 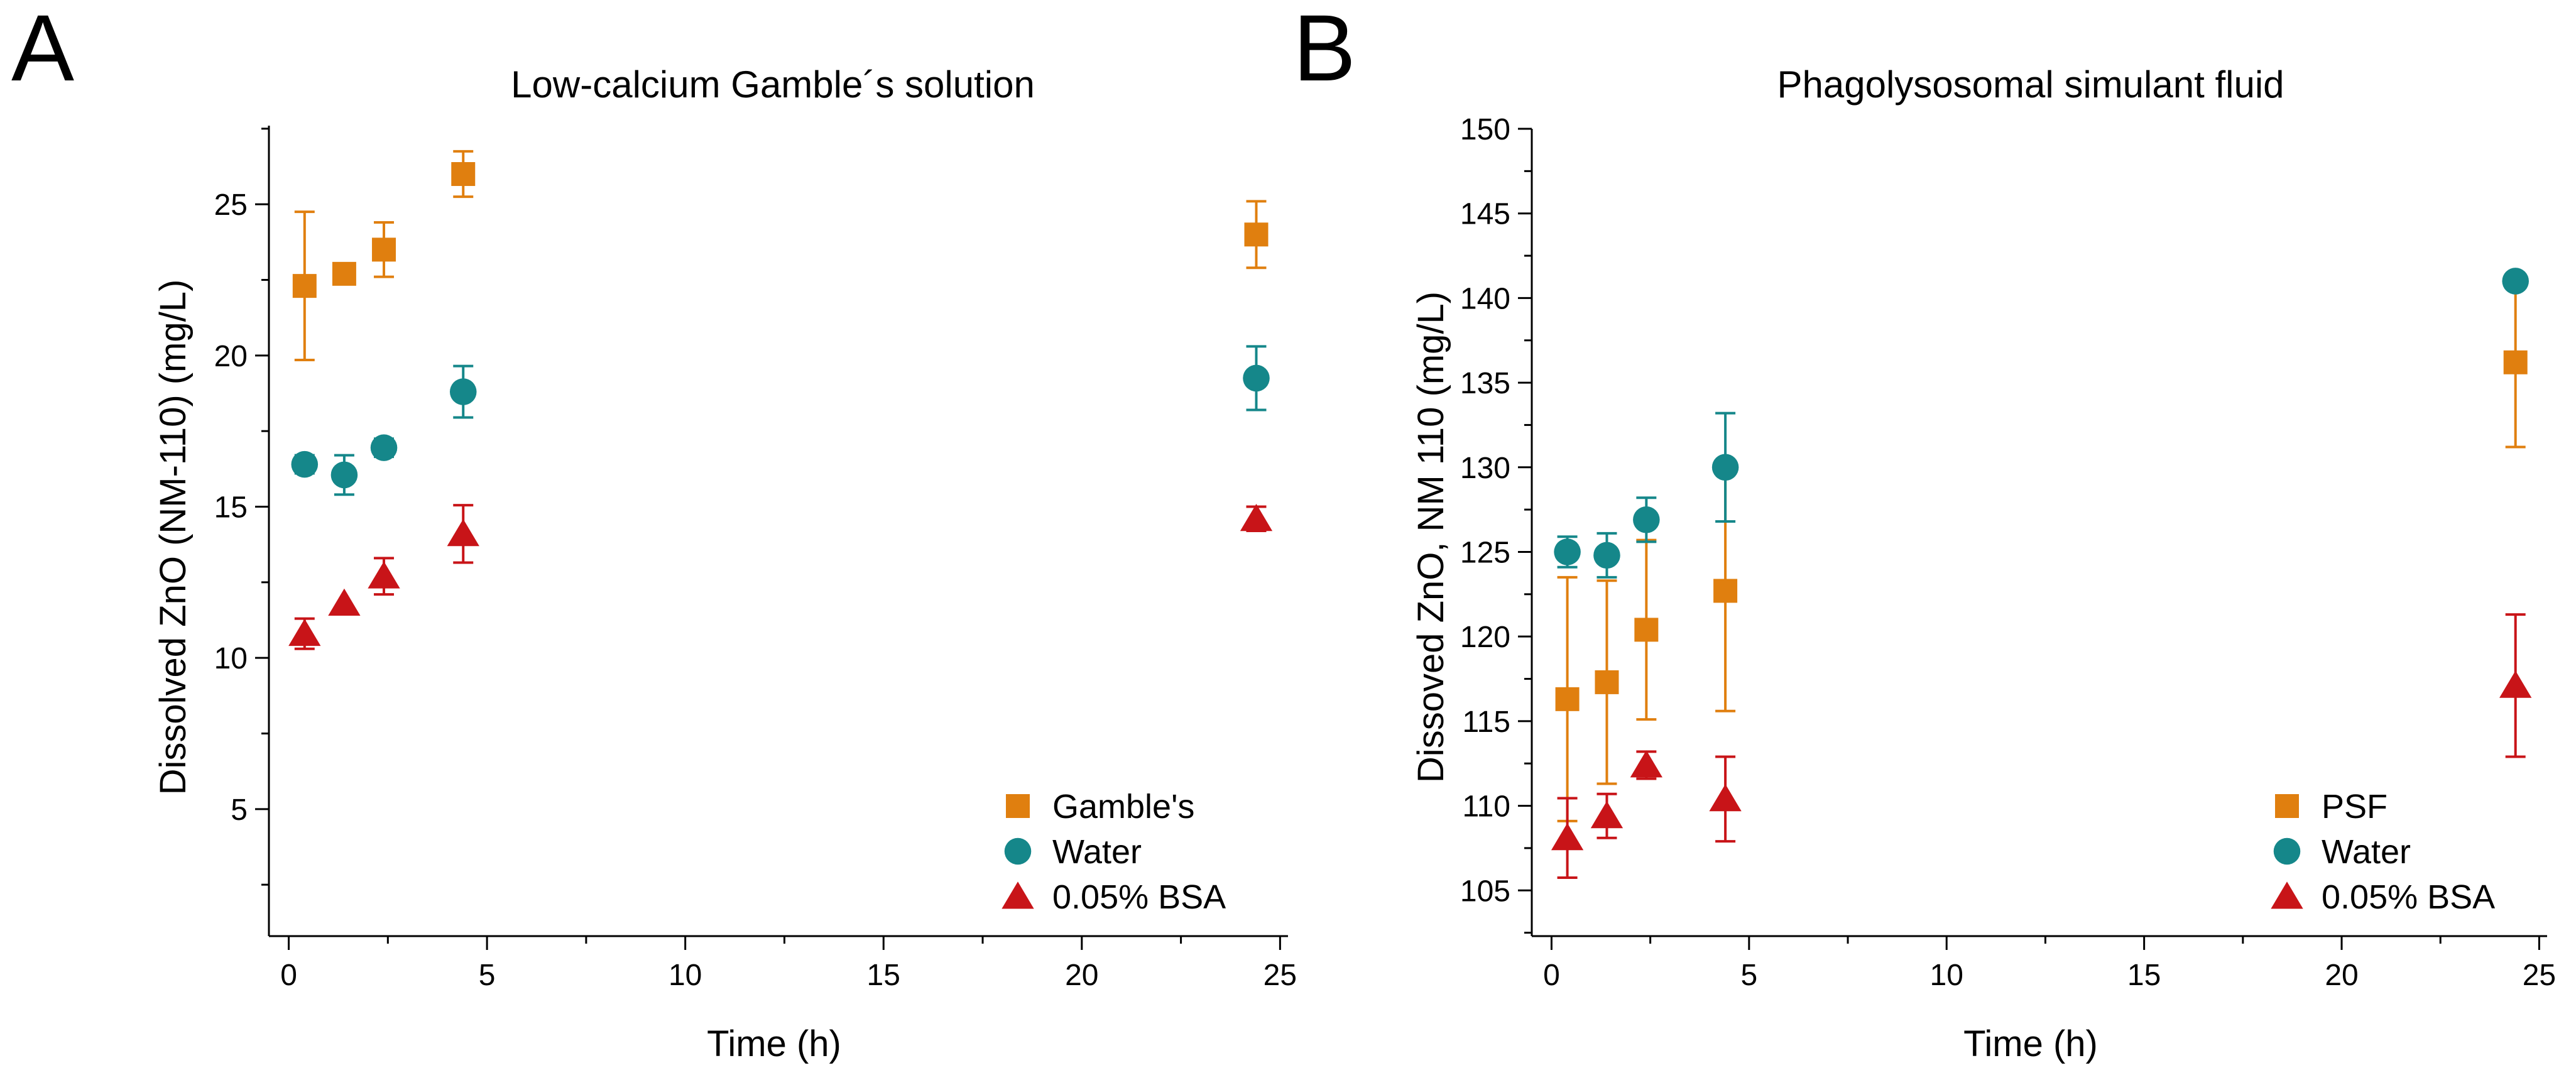 I want to click on legend: Gamble's Water 0.05% BSA, so click(x=1113, y=852).